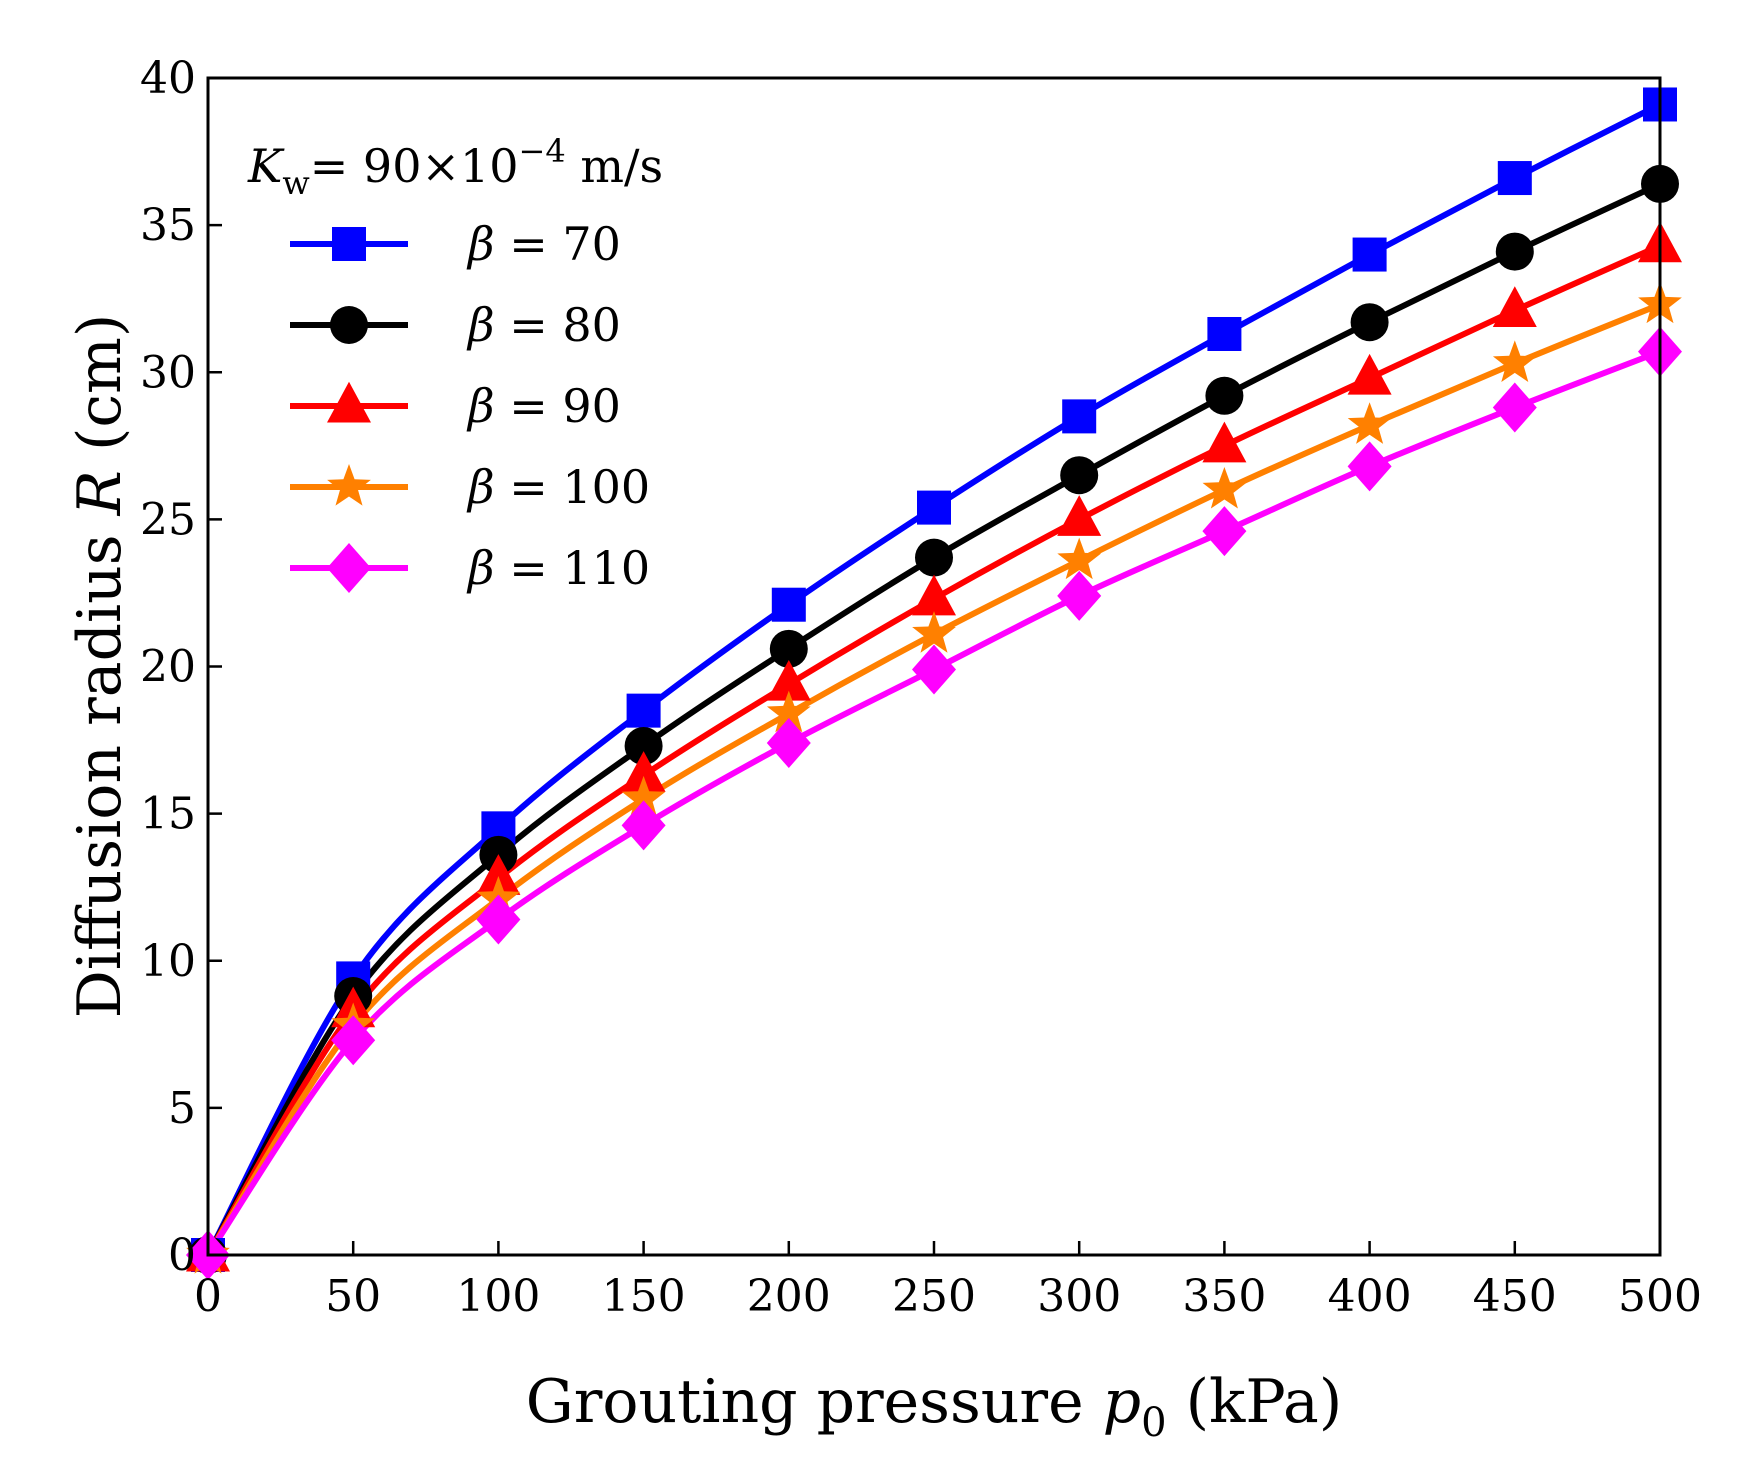 The image size is (1754, 1462). What do you see at coordinates (455, 244) in the screenshot?
I see `legend-entry-70: β = 70` at bounding box center [455, 244].